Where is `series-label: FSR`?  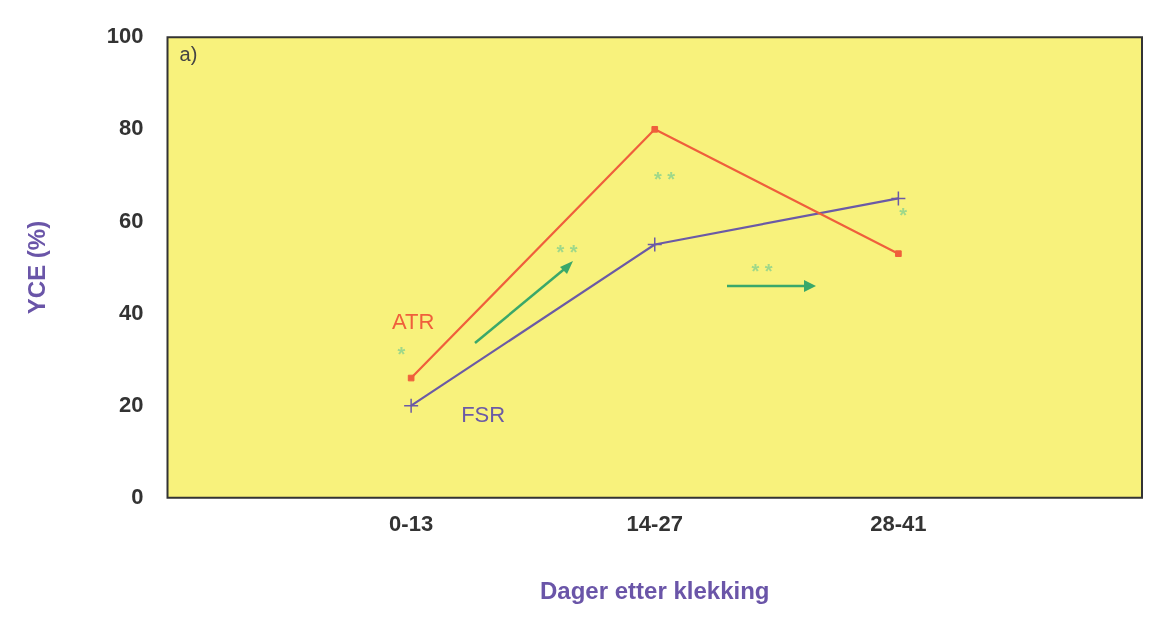
series-label: FSR is located at coordinates (483, 414).